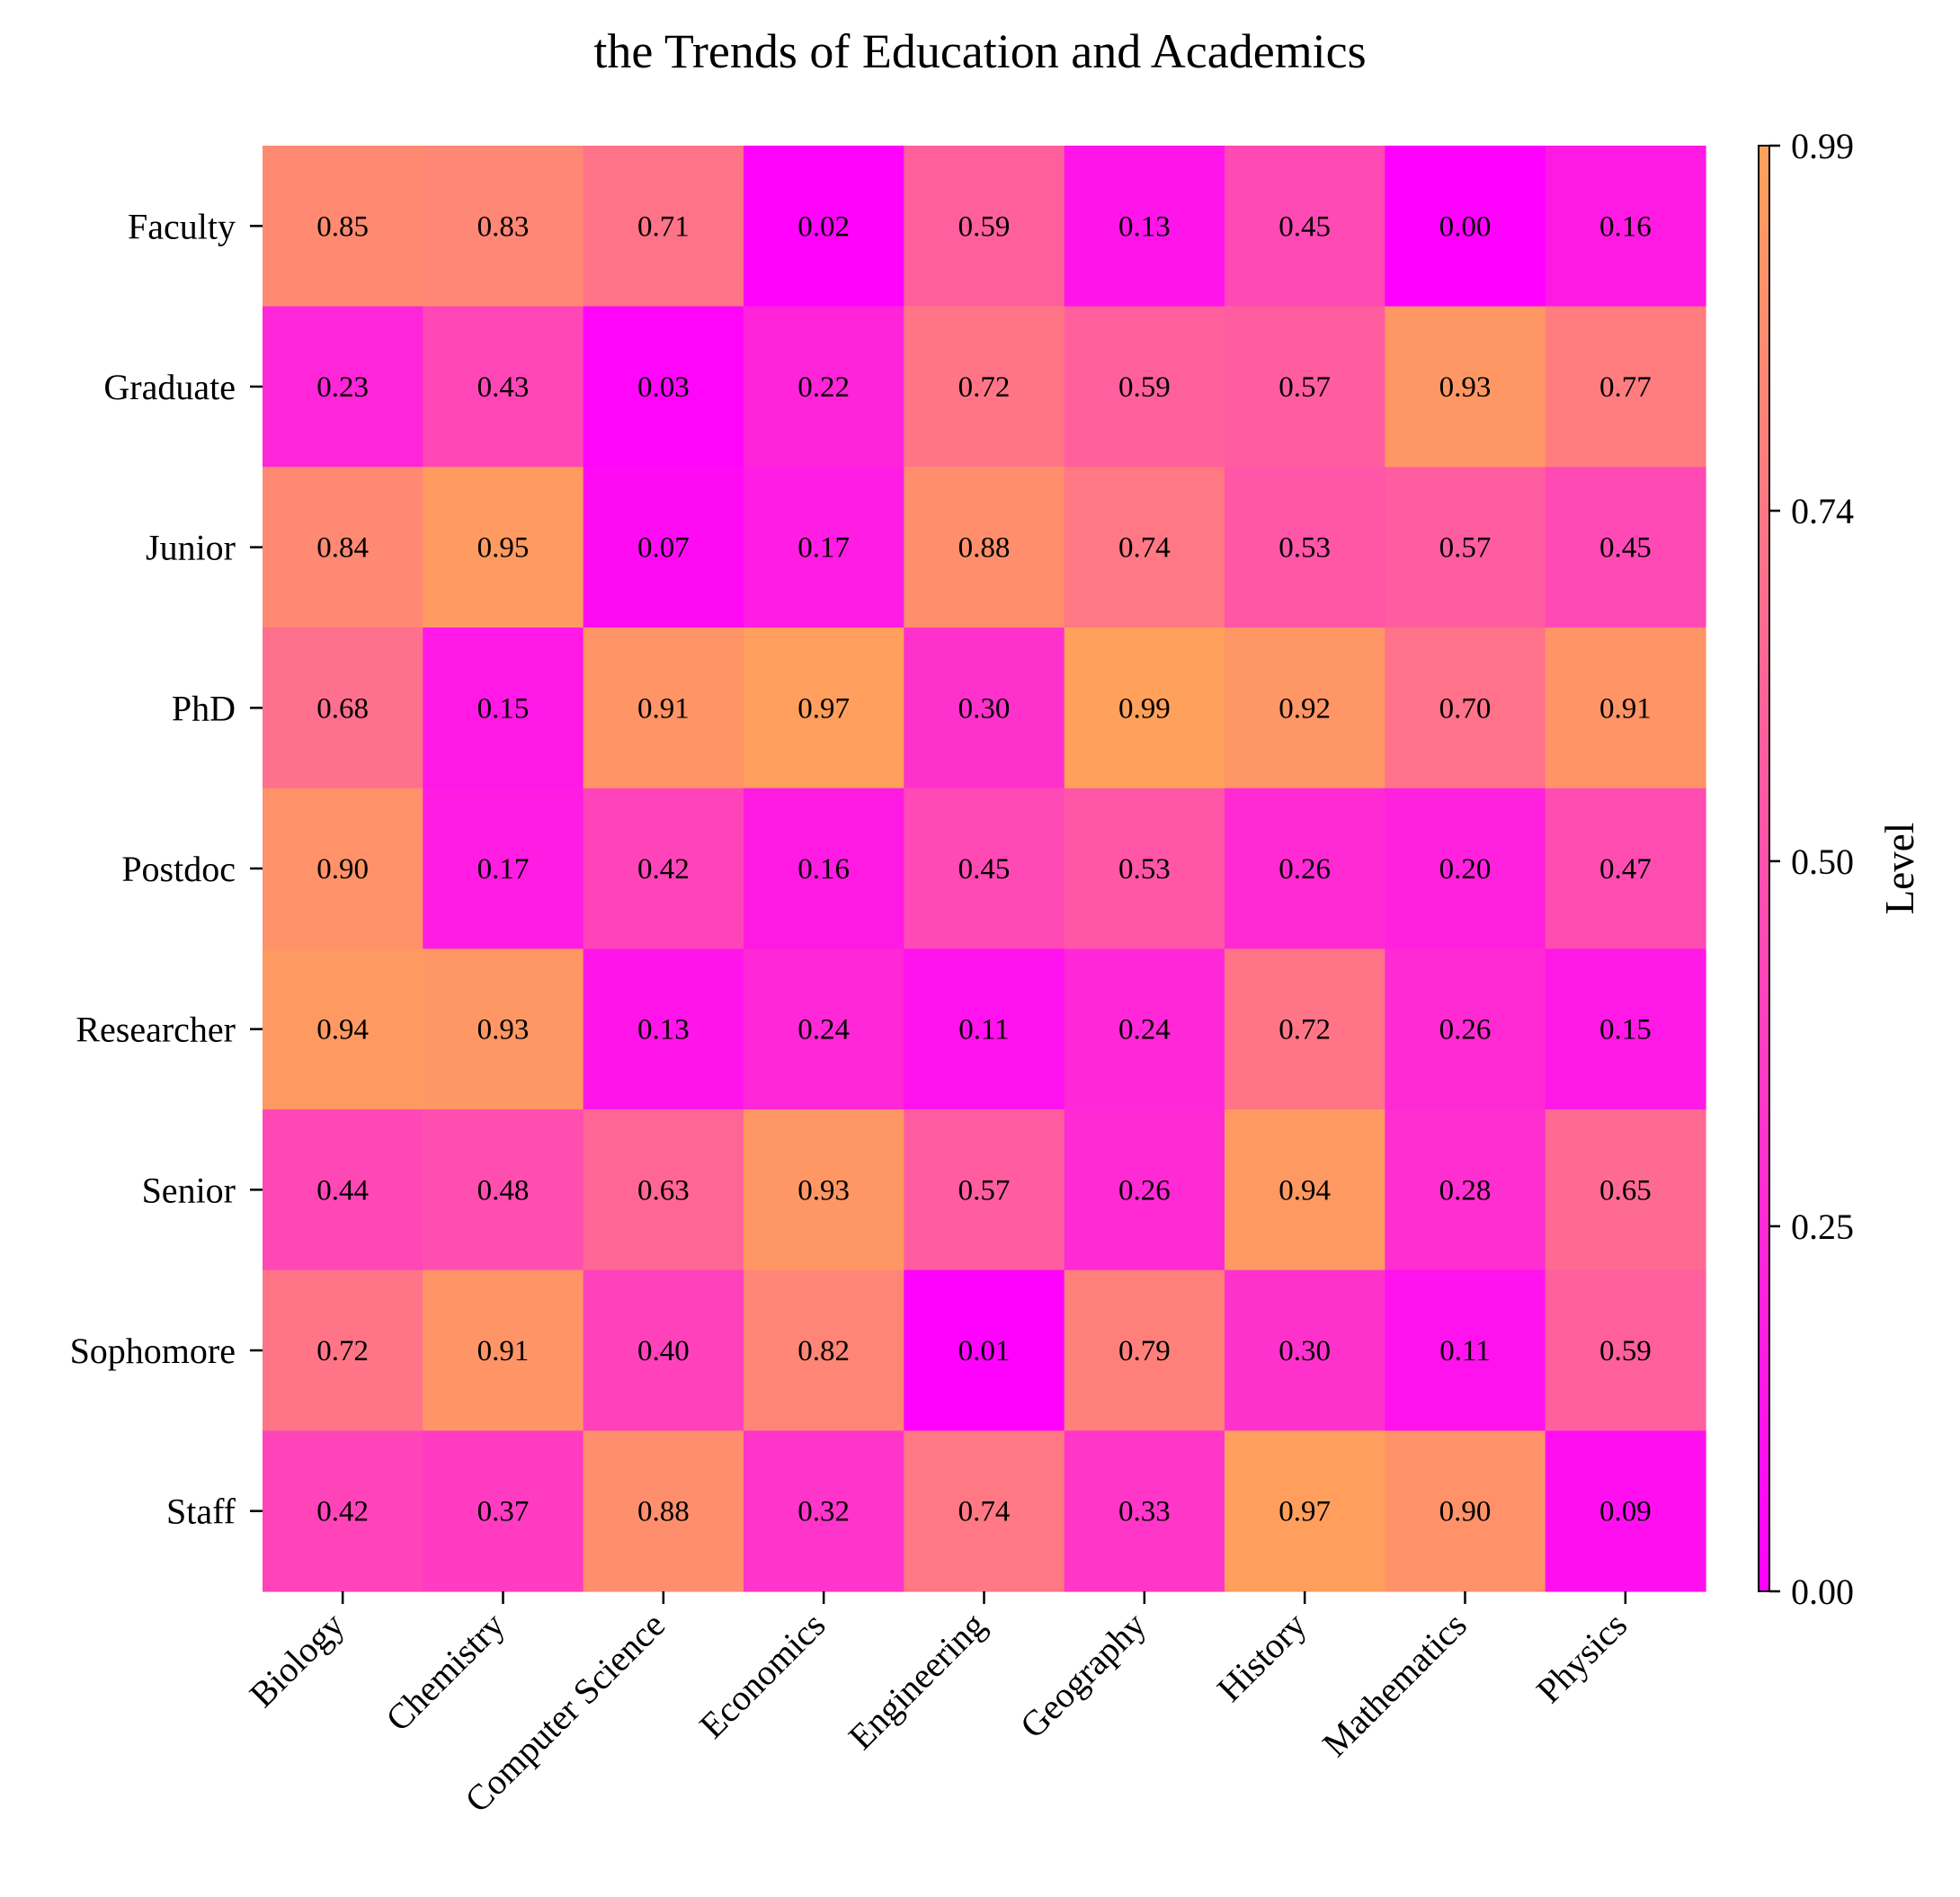 The width and height of the screenshot is (1960, 1897). What do you see at coordinates (204, 708) in the screenshot?
I see `y-tick-label: PhD` at bounding box center [204, 708].